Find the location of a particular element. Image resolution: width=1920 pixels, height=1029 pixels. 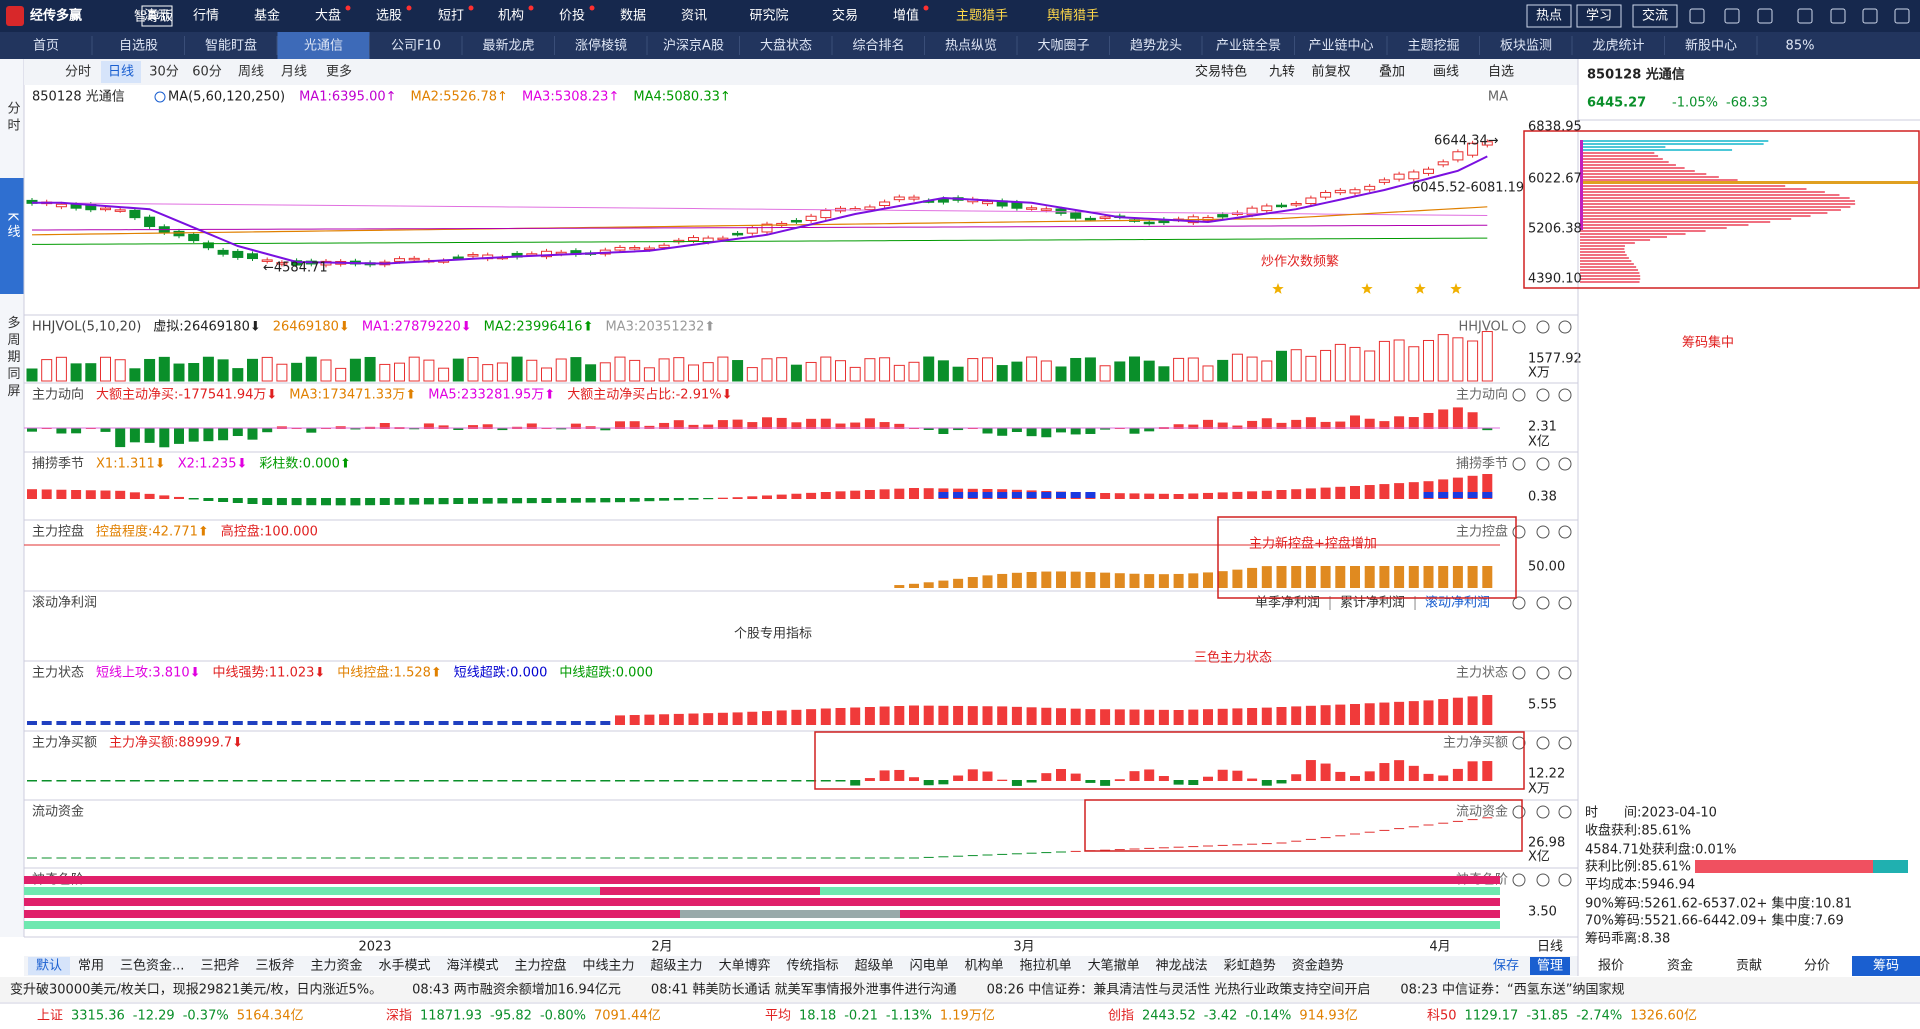

formula-tab: 主力资金 is located at coordinates (336, 966).